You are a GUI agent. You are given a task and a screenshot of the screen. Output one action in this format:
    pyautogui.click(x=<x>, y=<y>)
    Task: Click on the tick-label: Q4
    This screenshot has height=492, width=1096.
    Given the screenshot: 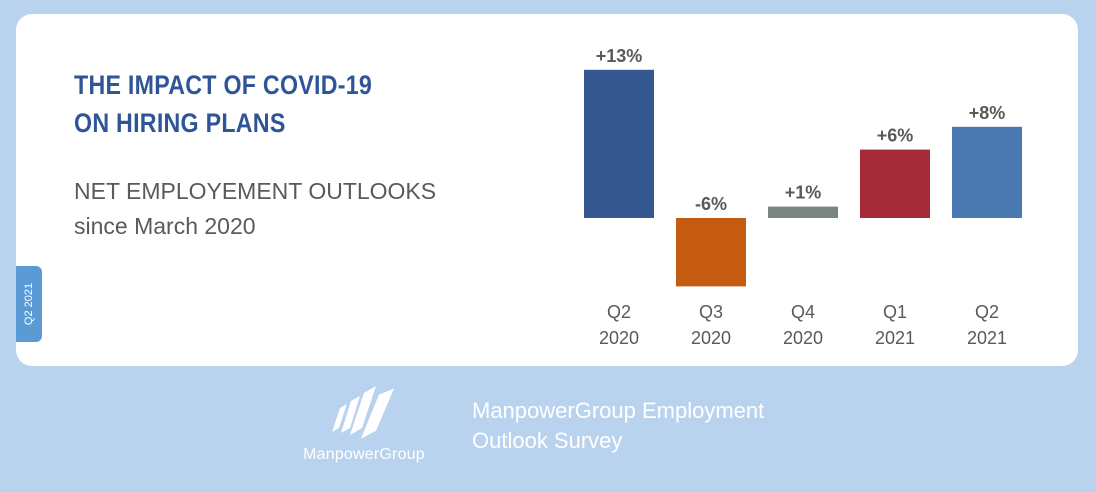 What is the action you would take?
    pyautogui.click(x=803, y=312)
    